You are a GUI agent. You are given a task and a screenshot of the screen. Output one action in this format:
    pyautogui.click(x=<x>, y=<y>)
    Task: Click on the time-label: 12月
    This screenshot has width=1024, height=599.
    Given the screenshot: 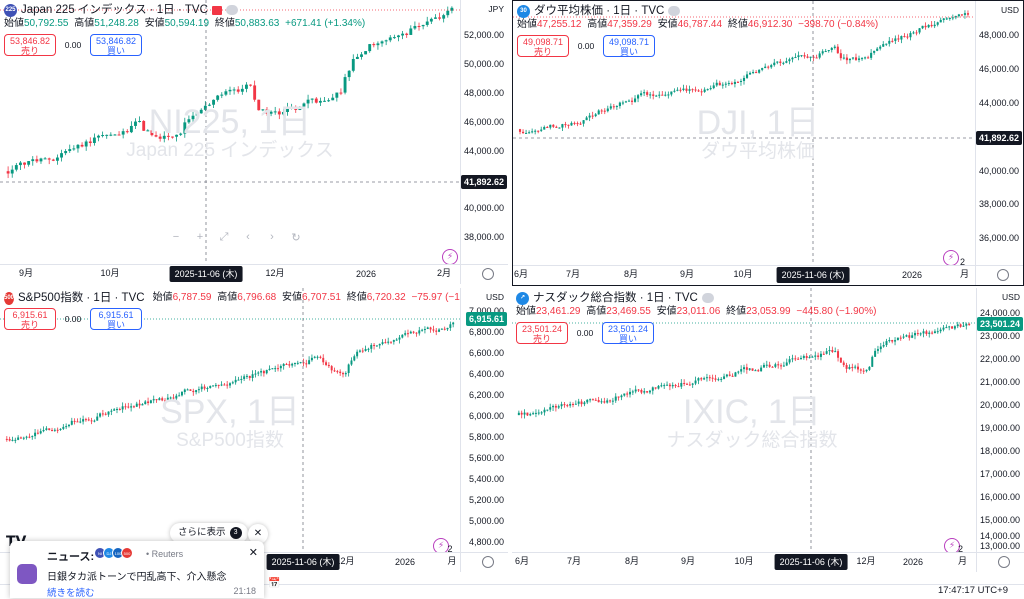 What is the action you would take?
    pyautogui.click(x=275, y=273)
    